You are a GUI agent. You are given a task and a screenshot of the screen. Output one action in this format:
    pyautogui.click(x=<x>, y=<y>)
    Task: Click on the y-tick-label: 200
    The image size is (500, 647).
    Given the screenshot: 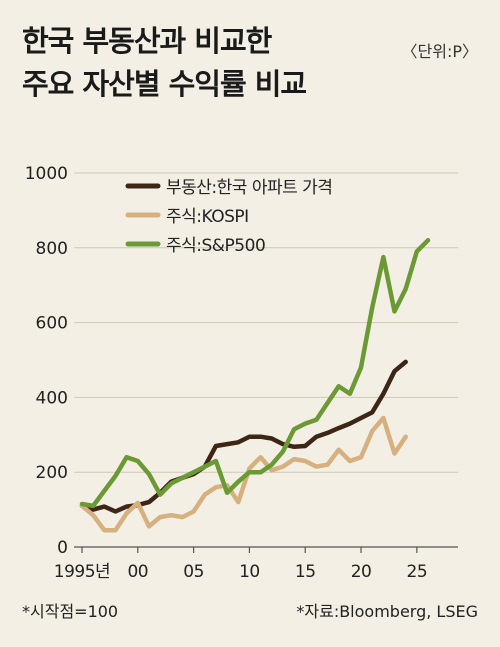 What is the action you would take?
    pyautogui.click(x=52, y=473)
    